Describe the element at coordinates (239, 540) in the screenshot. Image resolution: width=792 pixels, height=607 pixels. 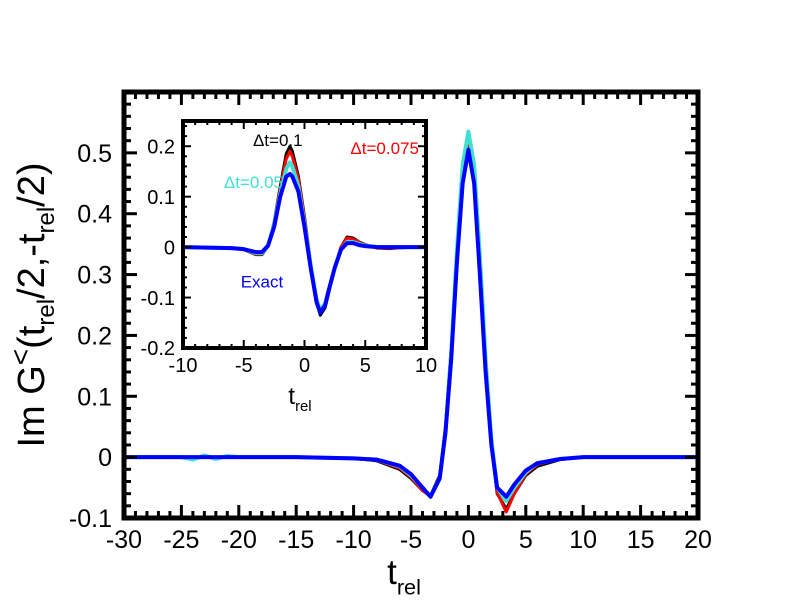
I see `main-x-tick-label: -20` at that location.